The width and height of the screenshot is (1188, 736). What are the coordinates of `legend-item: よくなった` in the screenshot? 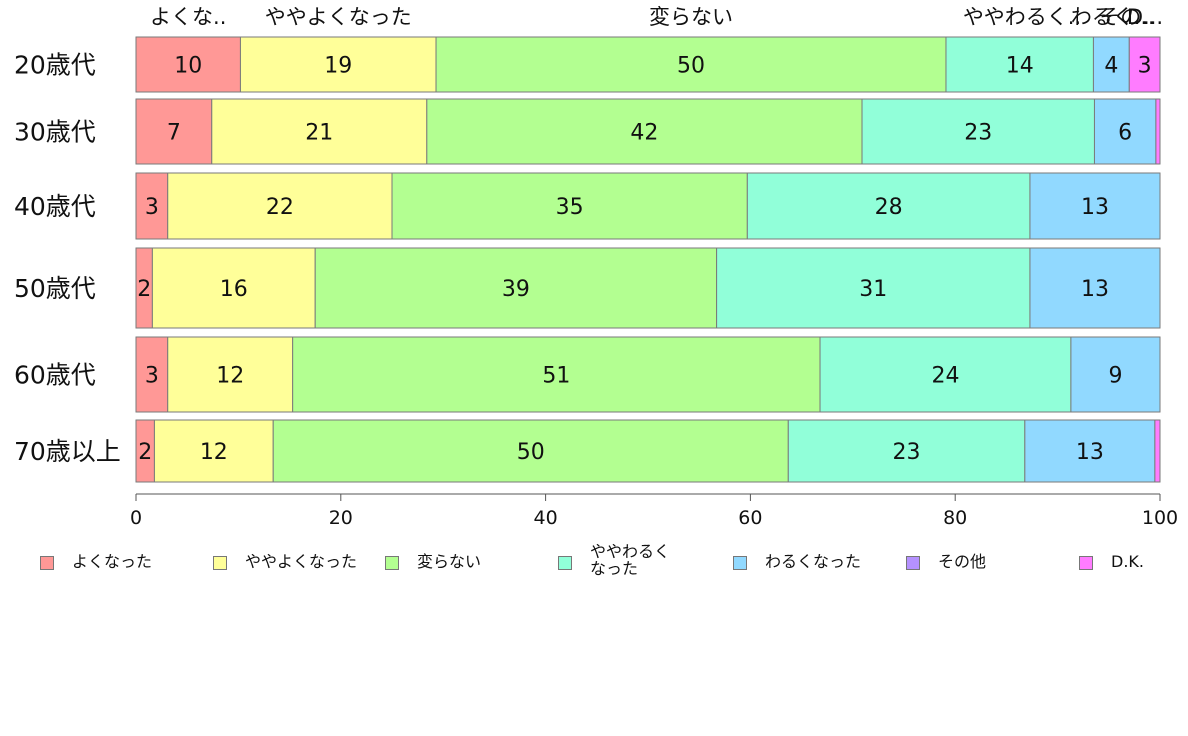 It's located at (96, 558).